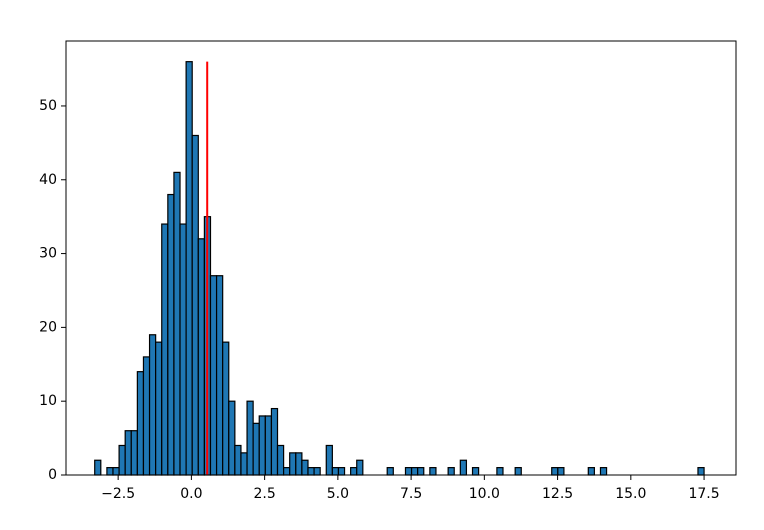 This screenshot has width=764, height=530. What do you see at coordinates (338, 494) in the screenshot?
I see `x-tick-label: 5.0` at bounding box center [338, 494].